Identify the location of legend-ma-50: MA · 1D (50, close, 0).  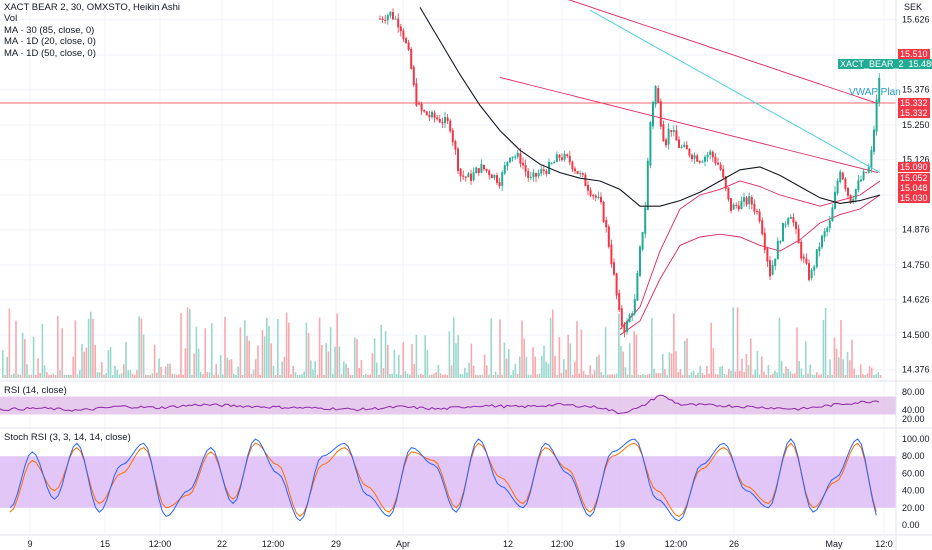
(50, 53).